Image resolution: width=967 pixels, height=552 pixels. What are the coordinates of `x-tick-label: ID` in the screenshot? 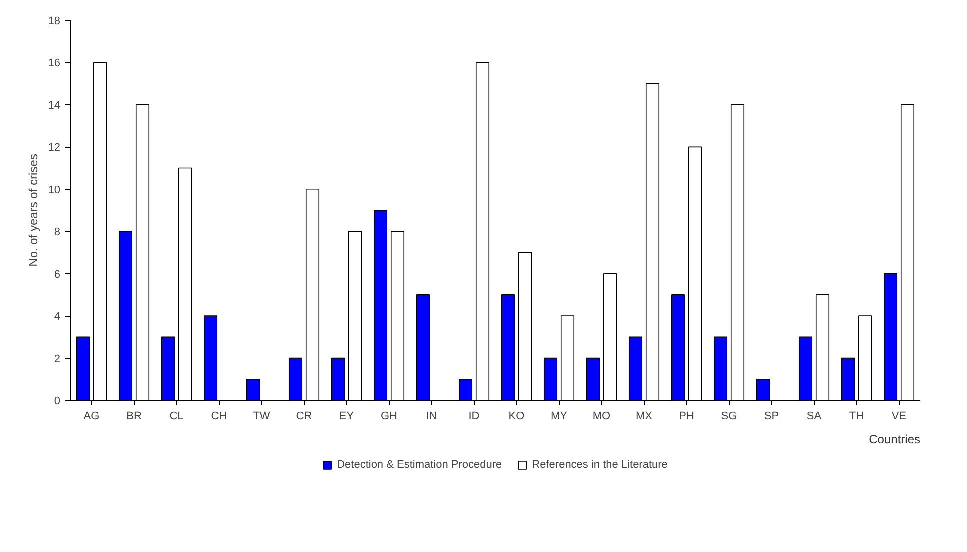 It's located at (474, 416).